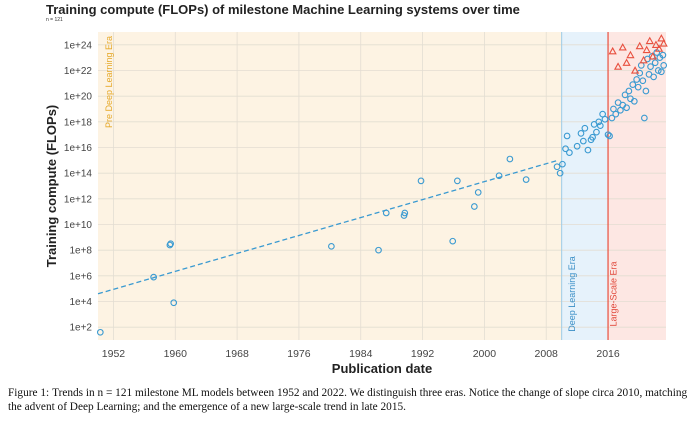 The height and width of the screenshot is (421, 700). I want to click on y-tick-label-3: 1e+8, so click(80, 251).